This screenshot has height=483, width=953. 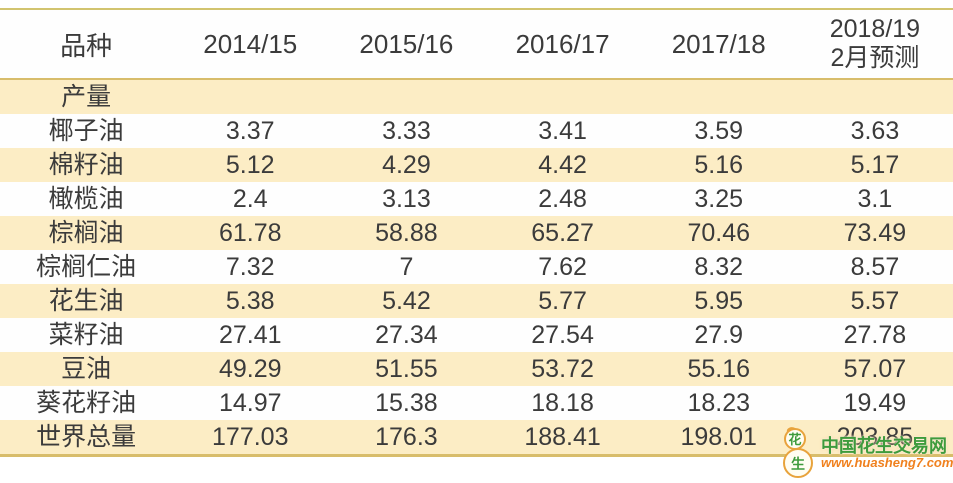 I want to click on section-row-empty, so click(x=562, y=96).